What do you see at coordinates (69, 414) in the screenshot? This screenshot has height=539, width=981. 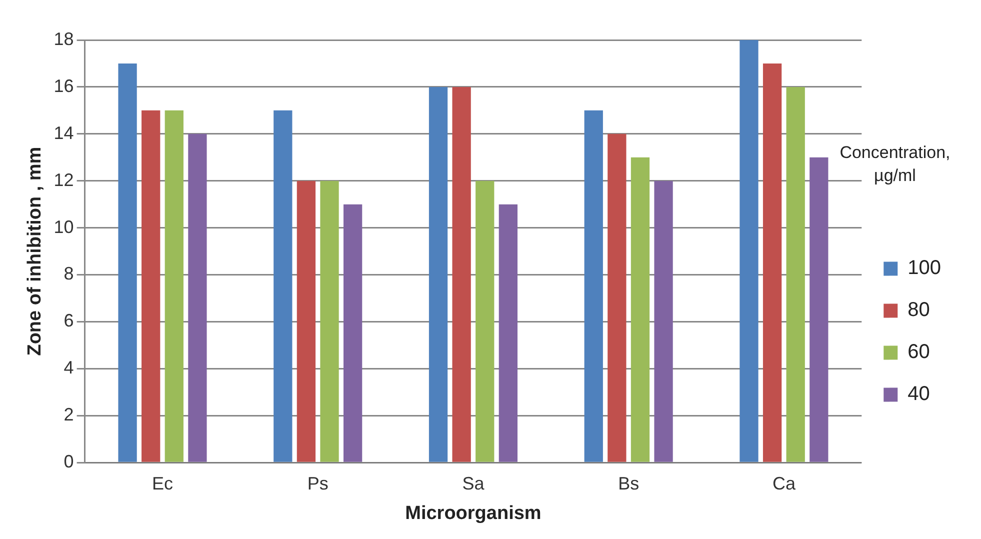 I see `y-tick-label: 2` at bounding box center [69, 414].